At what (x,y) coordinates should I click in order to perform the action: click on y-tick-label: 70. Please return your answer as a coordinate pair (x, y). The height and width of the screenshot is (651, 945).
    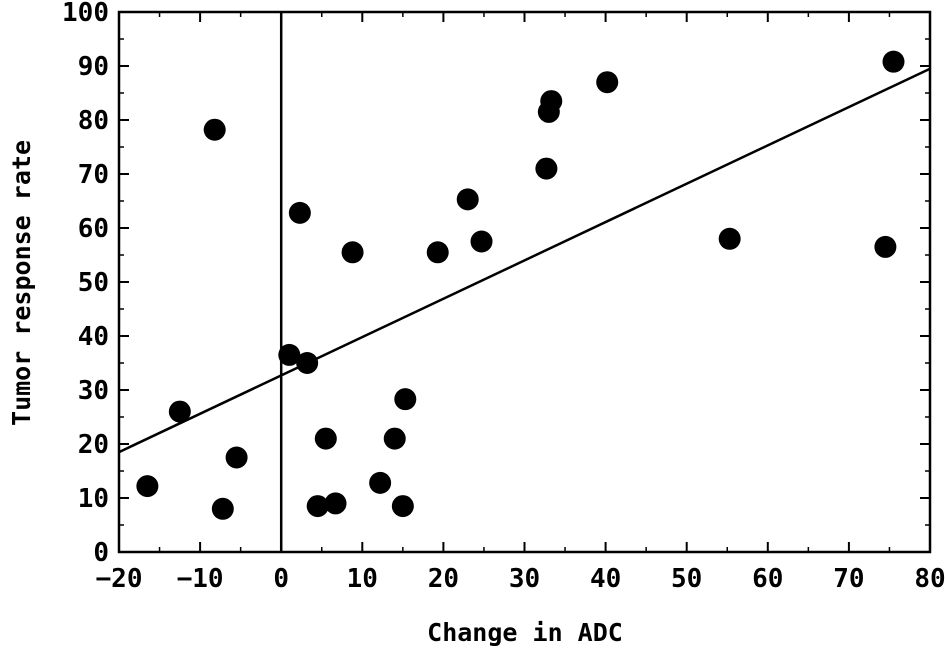
    Looking at the image, I should click on (93, 175).